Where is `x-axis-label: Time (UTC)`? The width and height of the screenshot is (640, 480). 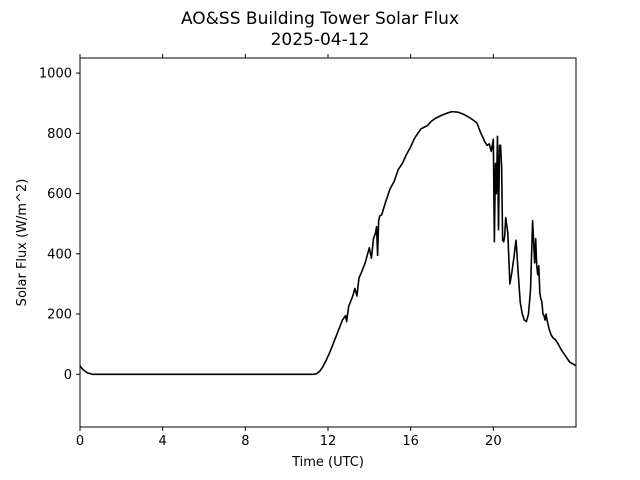 x-axis-label: Time (UTC) is located at coordinates (327, 462).